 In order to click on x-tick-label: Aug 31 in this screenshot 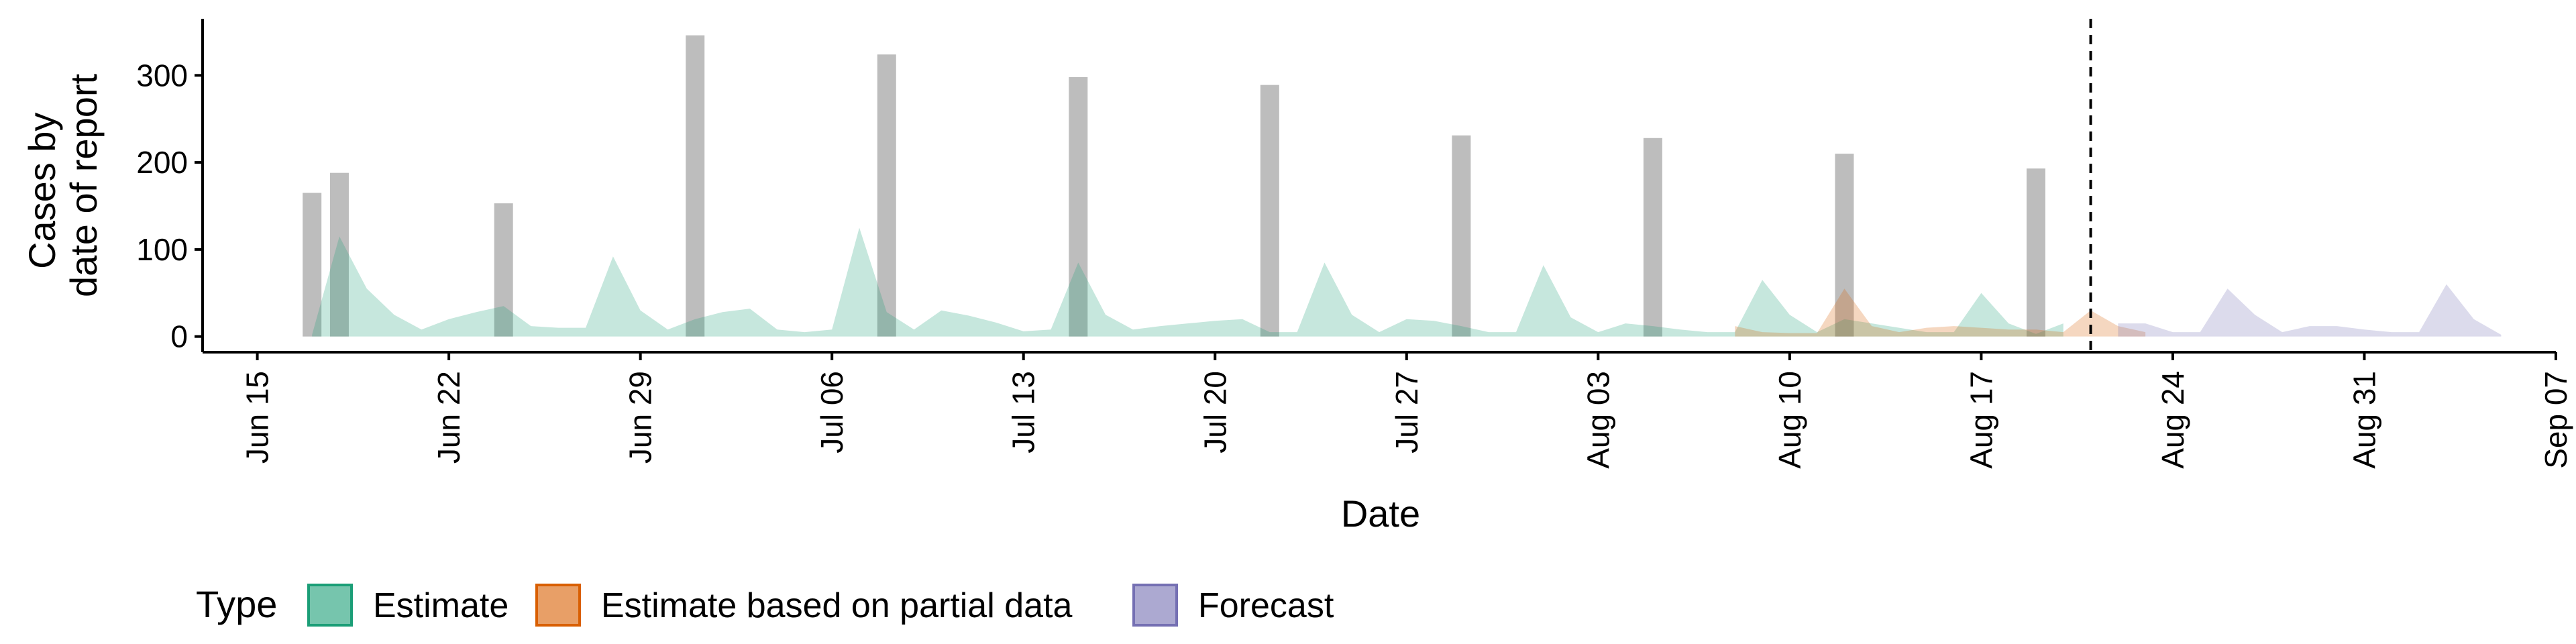, I will do `click(2364, 420)`.